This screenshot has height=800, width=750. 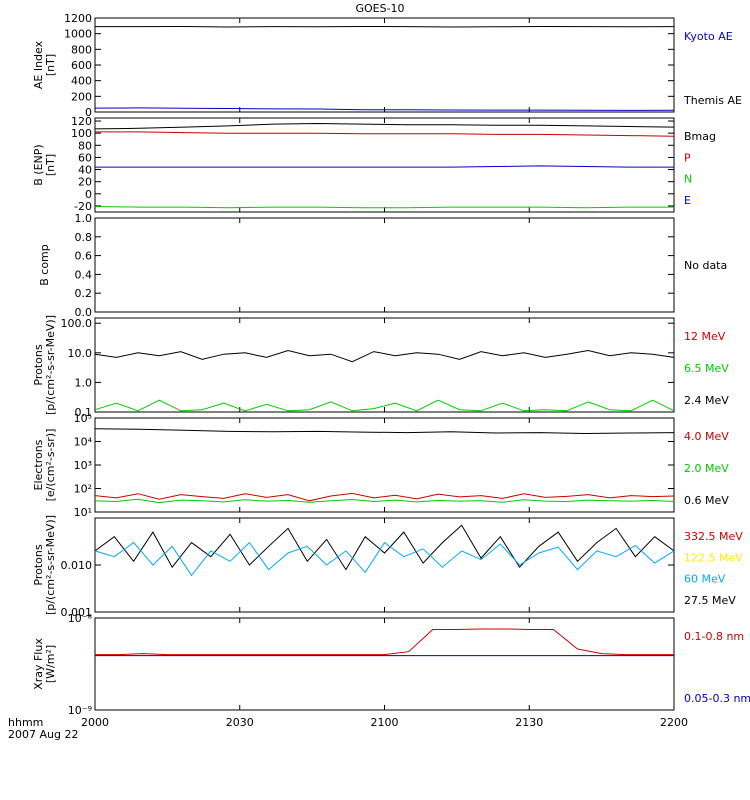 I want to click on legend-entry: E, so click(x=687, y=200).